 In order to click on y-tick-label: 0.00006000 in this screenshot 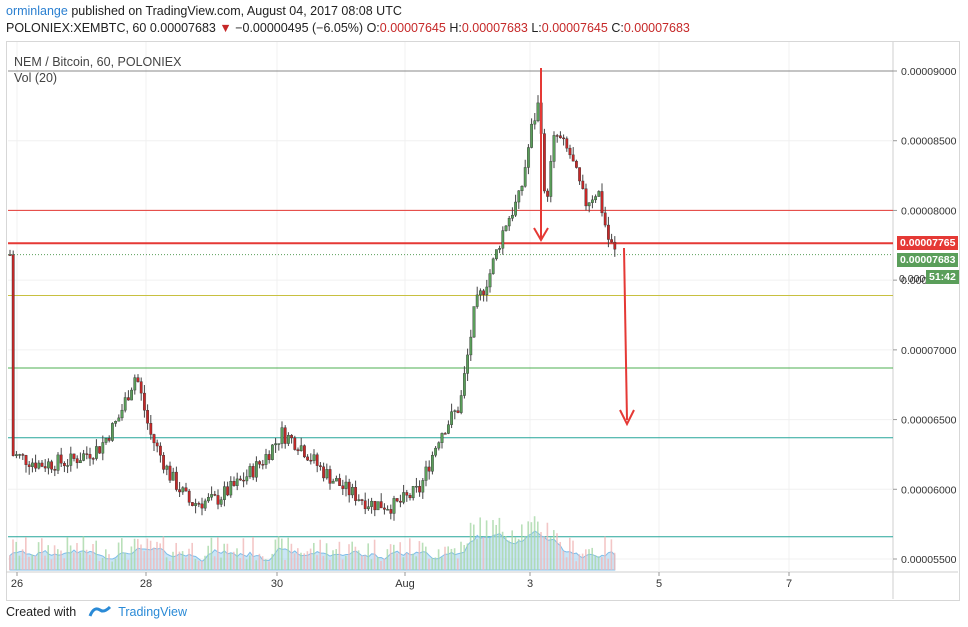, I will do `click(929, 490)`.